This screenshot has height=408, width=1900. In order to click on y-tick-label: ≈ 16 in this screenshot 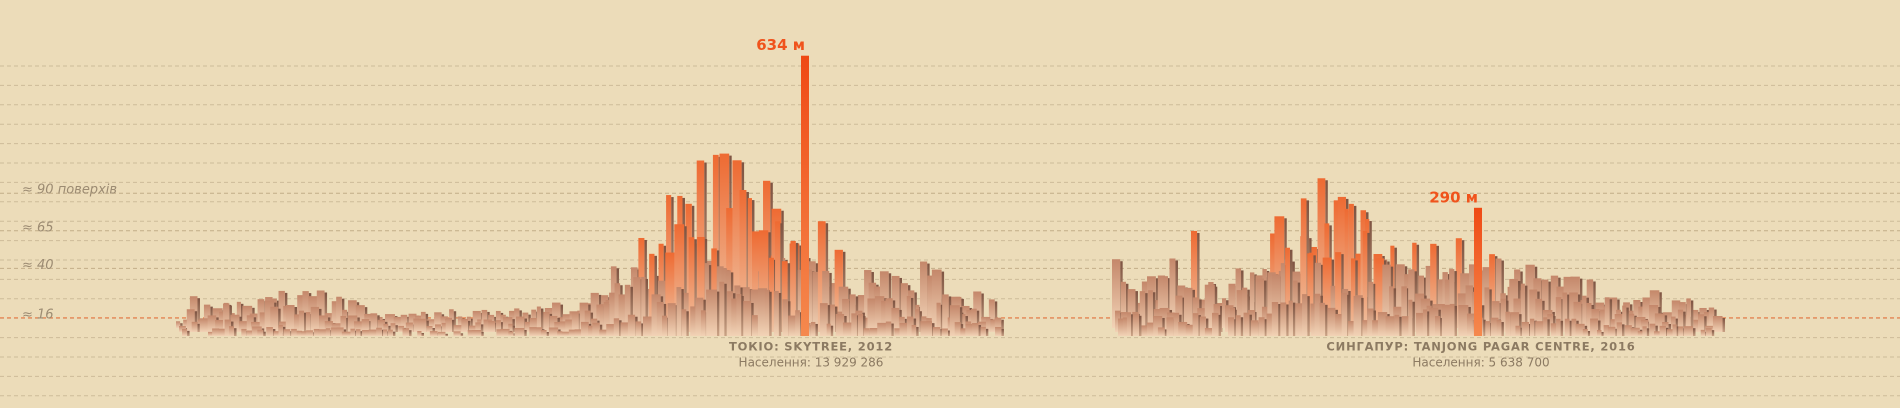, I will do `click(38, 314)`.